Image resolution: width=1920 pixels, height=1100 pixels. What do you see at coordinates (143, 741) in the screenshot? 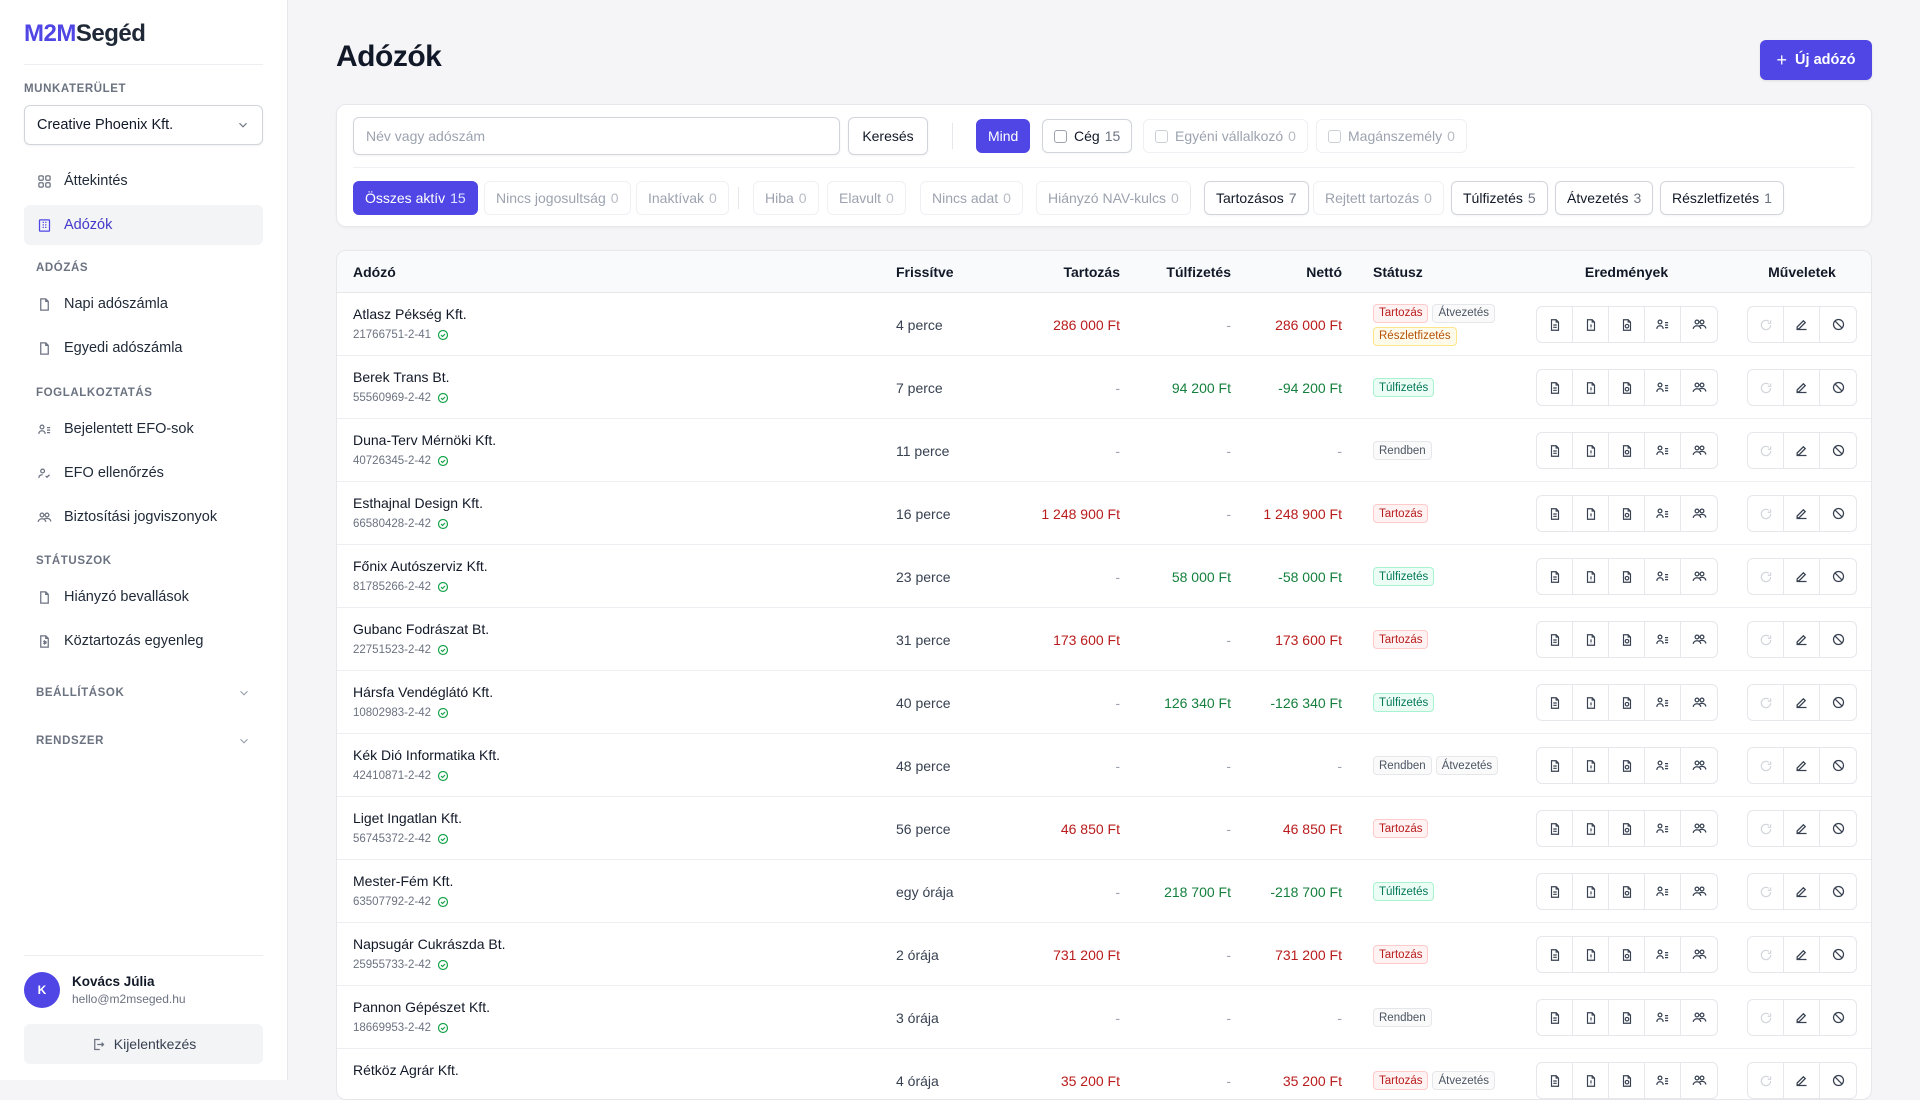
I see `section-system: RENDSZER` at bounding box center [143, 741].